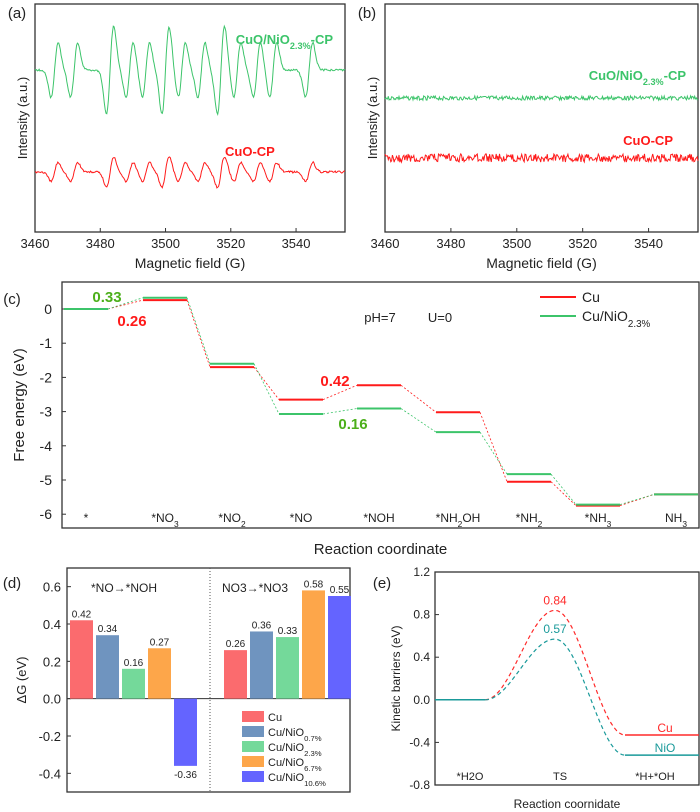 The image size is (700, 812). Describe the element at coordinates (232, 520) in the screenshot. I see `x-category-label: *NO2` at that location.